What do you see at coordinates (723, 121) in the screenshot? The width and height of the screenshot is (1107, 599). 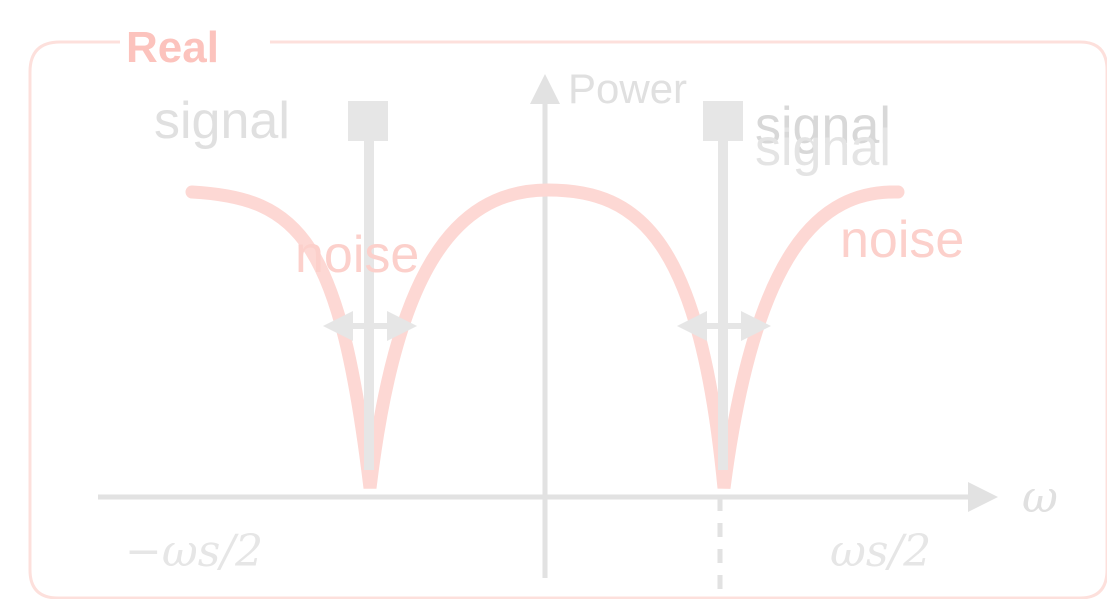 I see `signal-marker-right` at bounding box center [723, 121].